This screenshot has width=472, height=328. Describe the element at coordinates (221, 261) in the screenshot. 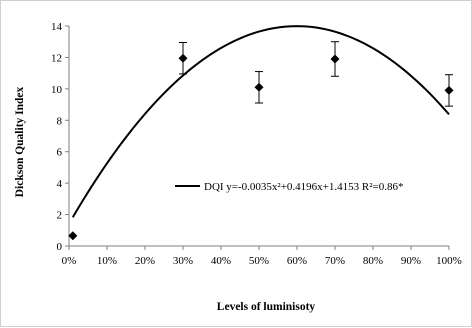

I see `x-tick-label: 40%` at that location.